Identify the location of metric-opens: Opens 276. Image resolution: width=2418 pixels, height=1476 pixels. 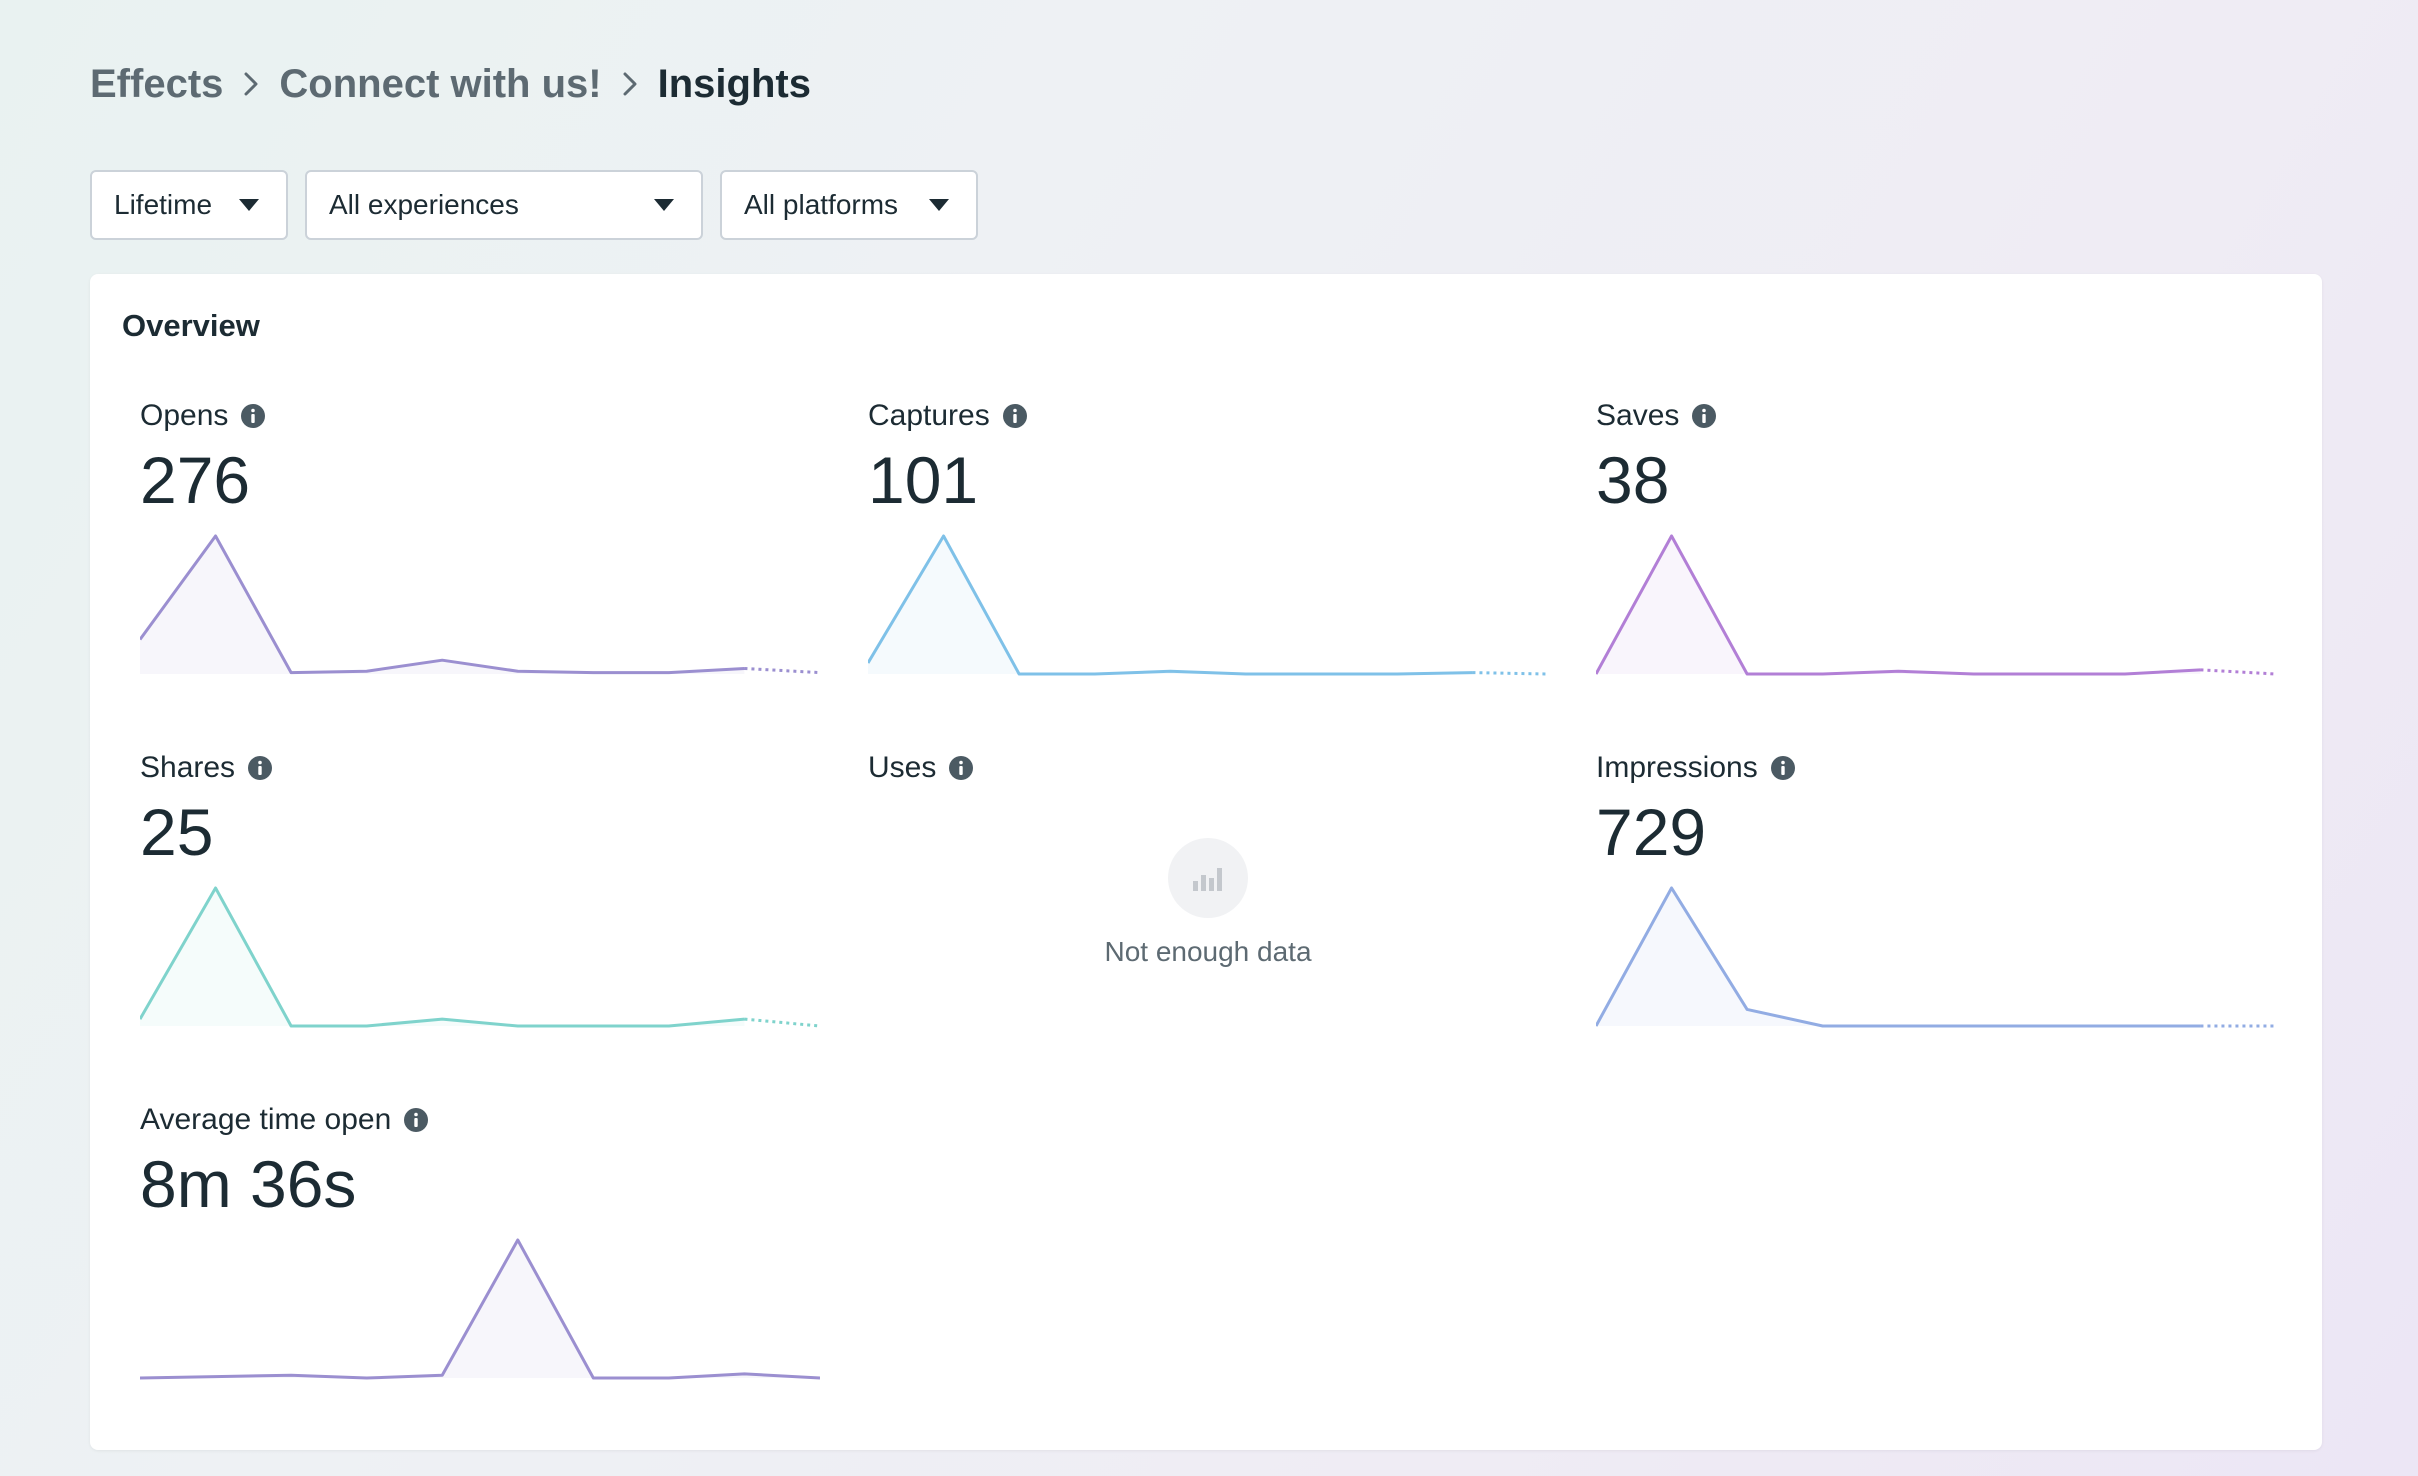
(480, 566).